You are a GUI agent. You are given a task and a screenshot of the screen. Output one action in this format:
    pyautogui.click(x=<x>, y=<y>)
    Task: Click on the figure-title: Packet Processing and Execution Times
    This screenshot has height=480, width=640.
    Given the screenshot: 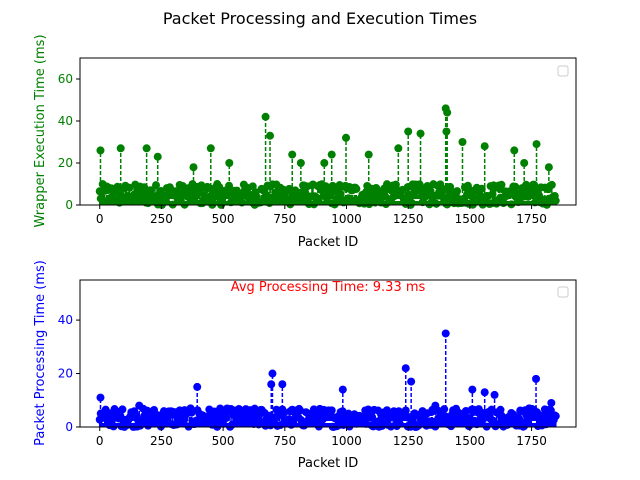 What is the action you would take?
    pyautogui.click(x=320, y=18)
    